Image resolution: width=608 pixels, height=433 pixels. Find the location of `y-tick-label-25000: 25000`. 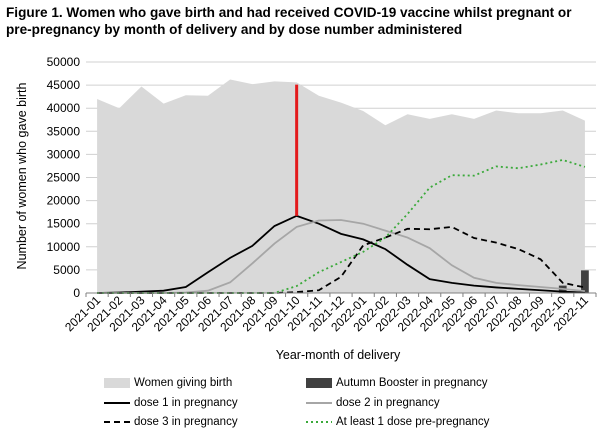

y-tick-label-25000: 25000 is located at coordinates (64, 178).